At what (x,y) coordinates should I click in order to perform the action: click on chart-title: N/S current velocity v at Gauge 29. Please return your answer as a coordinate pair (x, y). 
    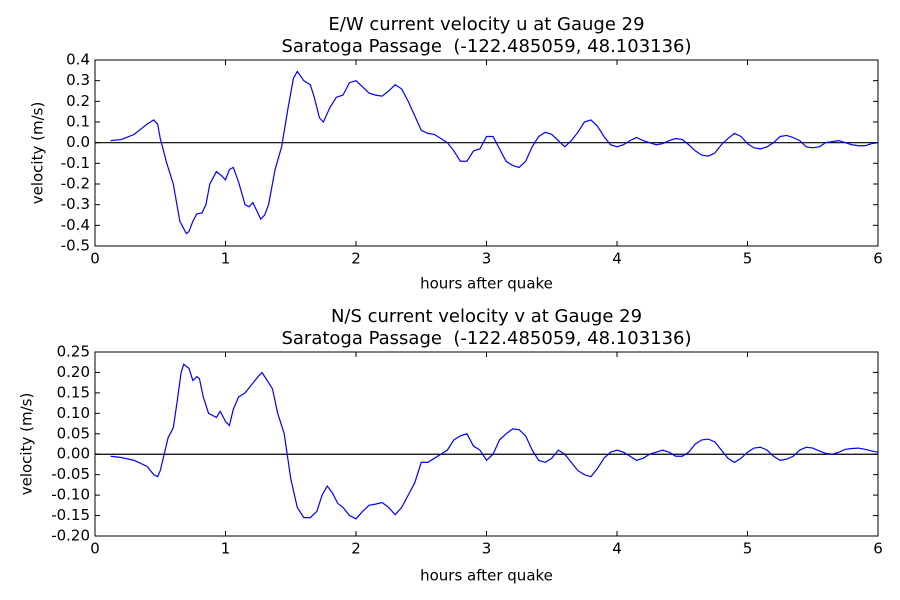
    Looking at the image, I should click on (486, 316).